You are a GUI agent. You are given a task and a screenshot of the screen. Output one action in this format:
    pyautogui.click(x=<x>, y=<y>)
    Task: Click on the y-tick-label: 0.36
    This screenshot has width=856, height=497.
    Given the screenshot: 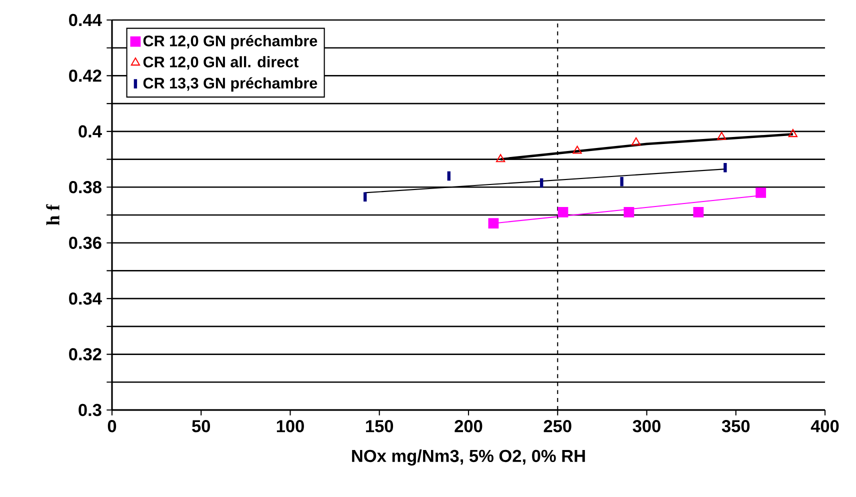 What is the action you would take?
    pyautogui.click(x=85, y=242)
    